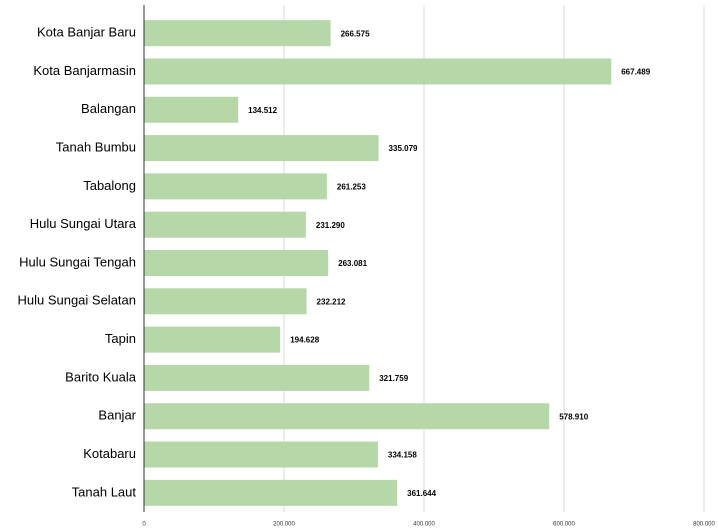 Image resolution: width=718 pixels, height=531 pixels. Describe the element at coordinates (77, 261) in the screenshot. I see `y-tick-label: Hulu Sungai Tengah` at that location.